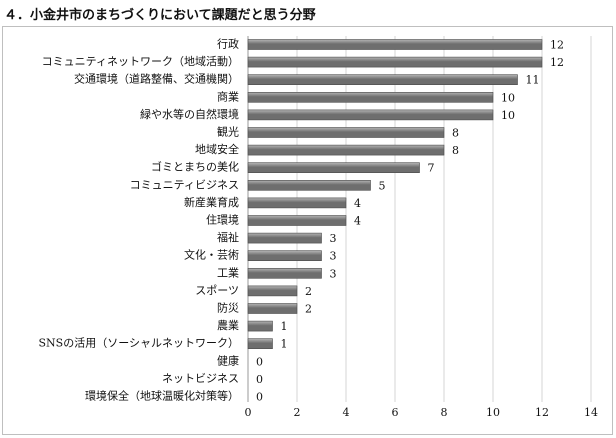 Image resolution: width=616 pixels, height=438 pixels. Describe the element at coordinates (140, 61) in the screenshot. I see `category-label: コミュニティネットワーク（地域活動）` at that location.